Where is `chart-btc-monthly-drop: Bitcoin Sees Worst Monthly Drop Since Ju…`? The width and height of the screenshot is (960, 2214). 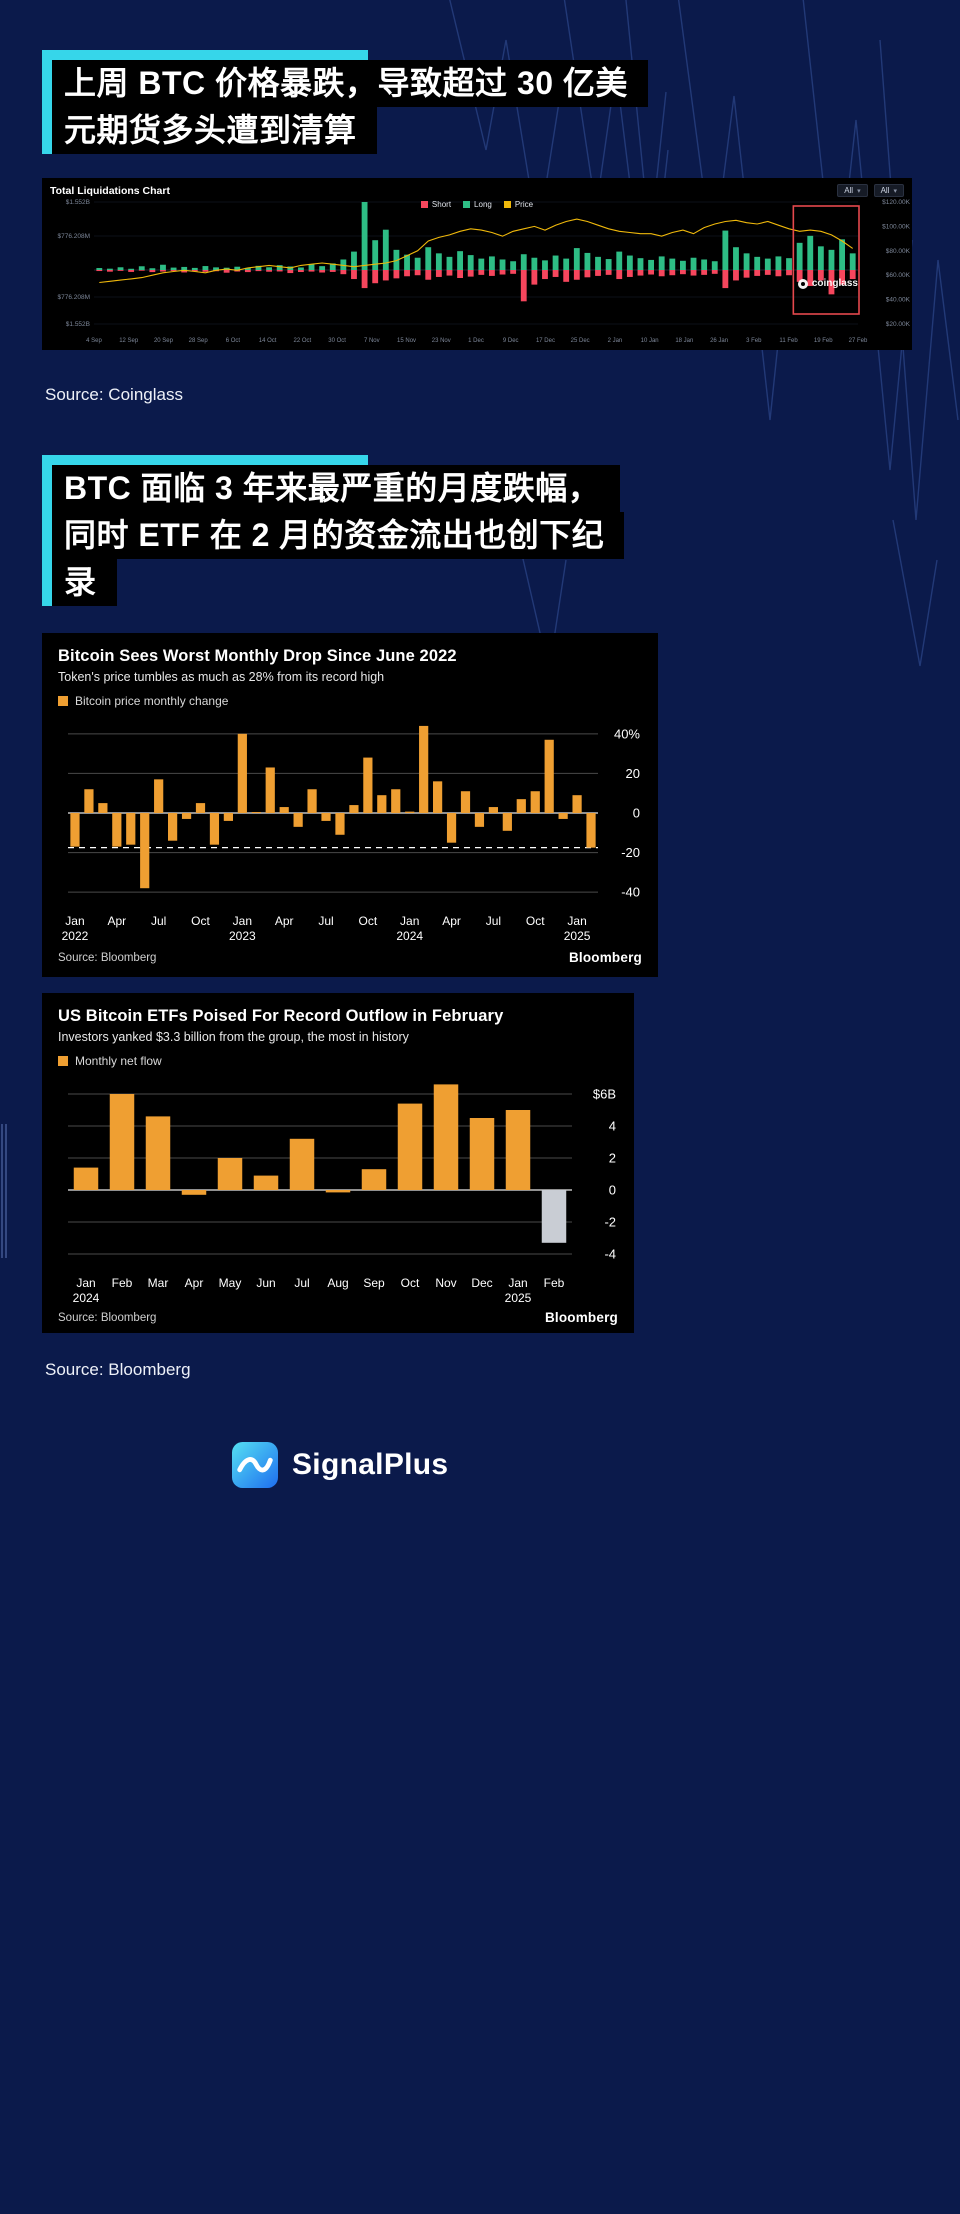 chart-btc-monthly-drop: Bitcoin Sees Worst Monthly Drop Since Ju… is located at coordinates (350, 805).